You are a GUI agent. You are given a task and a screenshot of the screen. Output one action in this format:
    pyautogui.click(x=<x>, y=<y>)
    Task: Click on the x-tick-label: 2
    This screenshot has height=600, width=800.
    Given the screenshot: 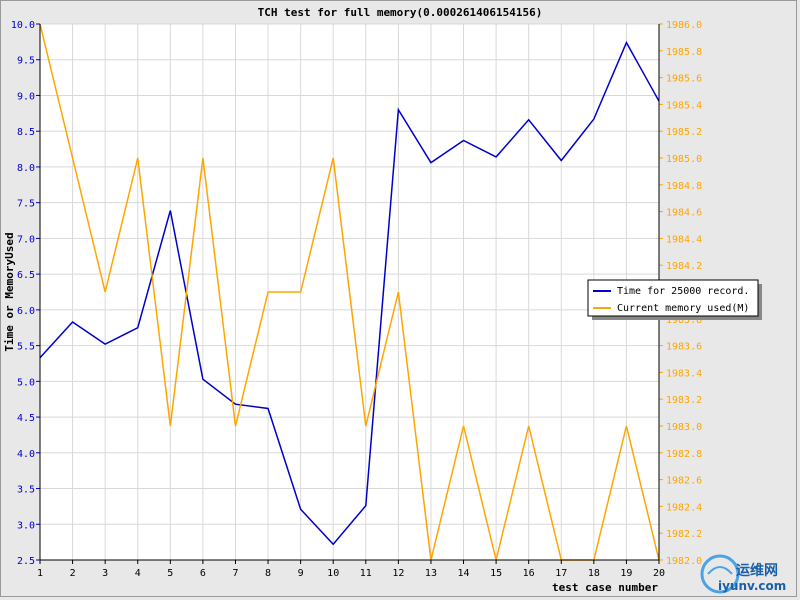 What is the action you would take?
    pyautogui.click(x=73, y=573)
    